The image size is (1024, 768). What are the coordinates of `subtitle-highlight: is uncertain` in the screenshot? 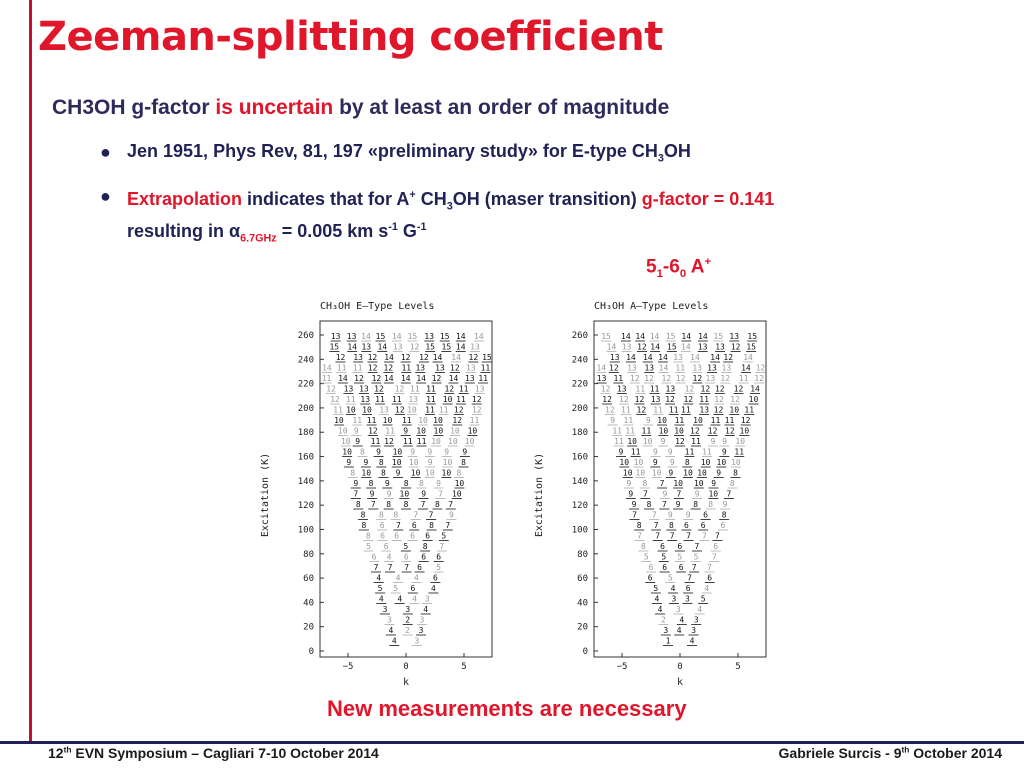 It's located at (274, 107).